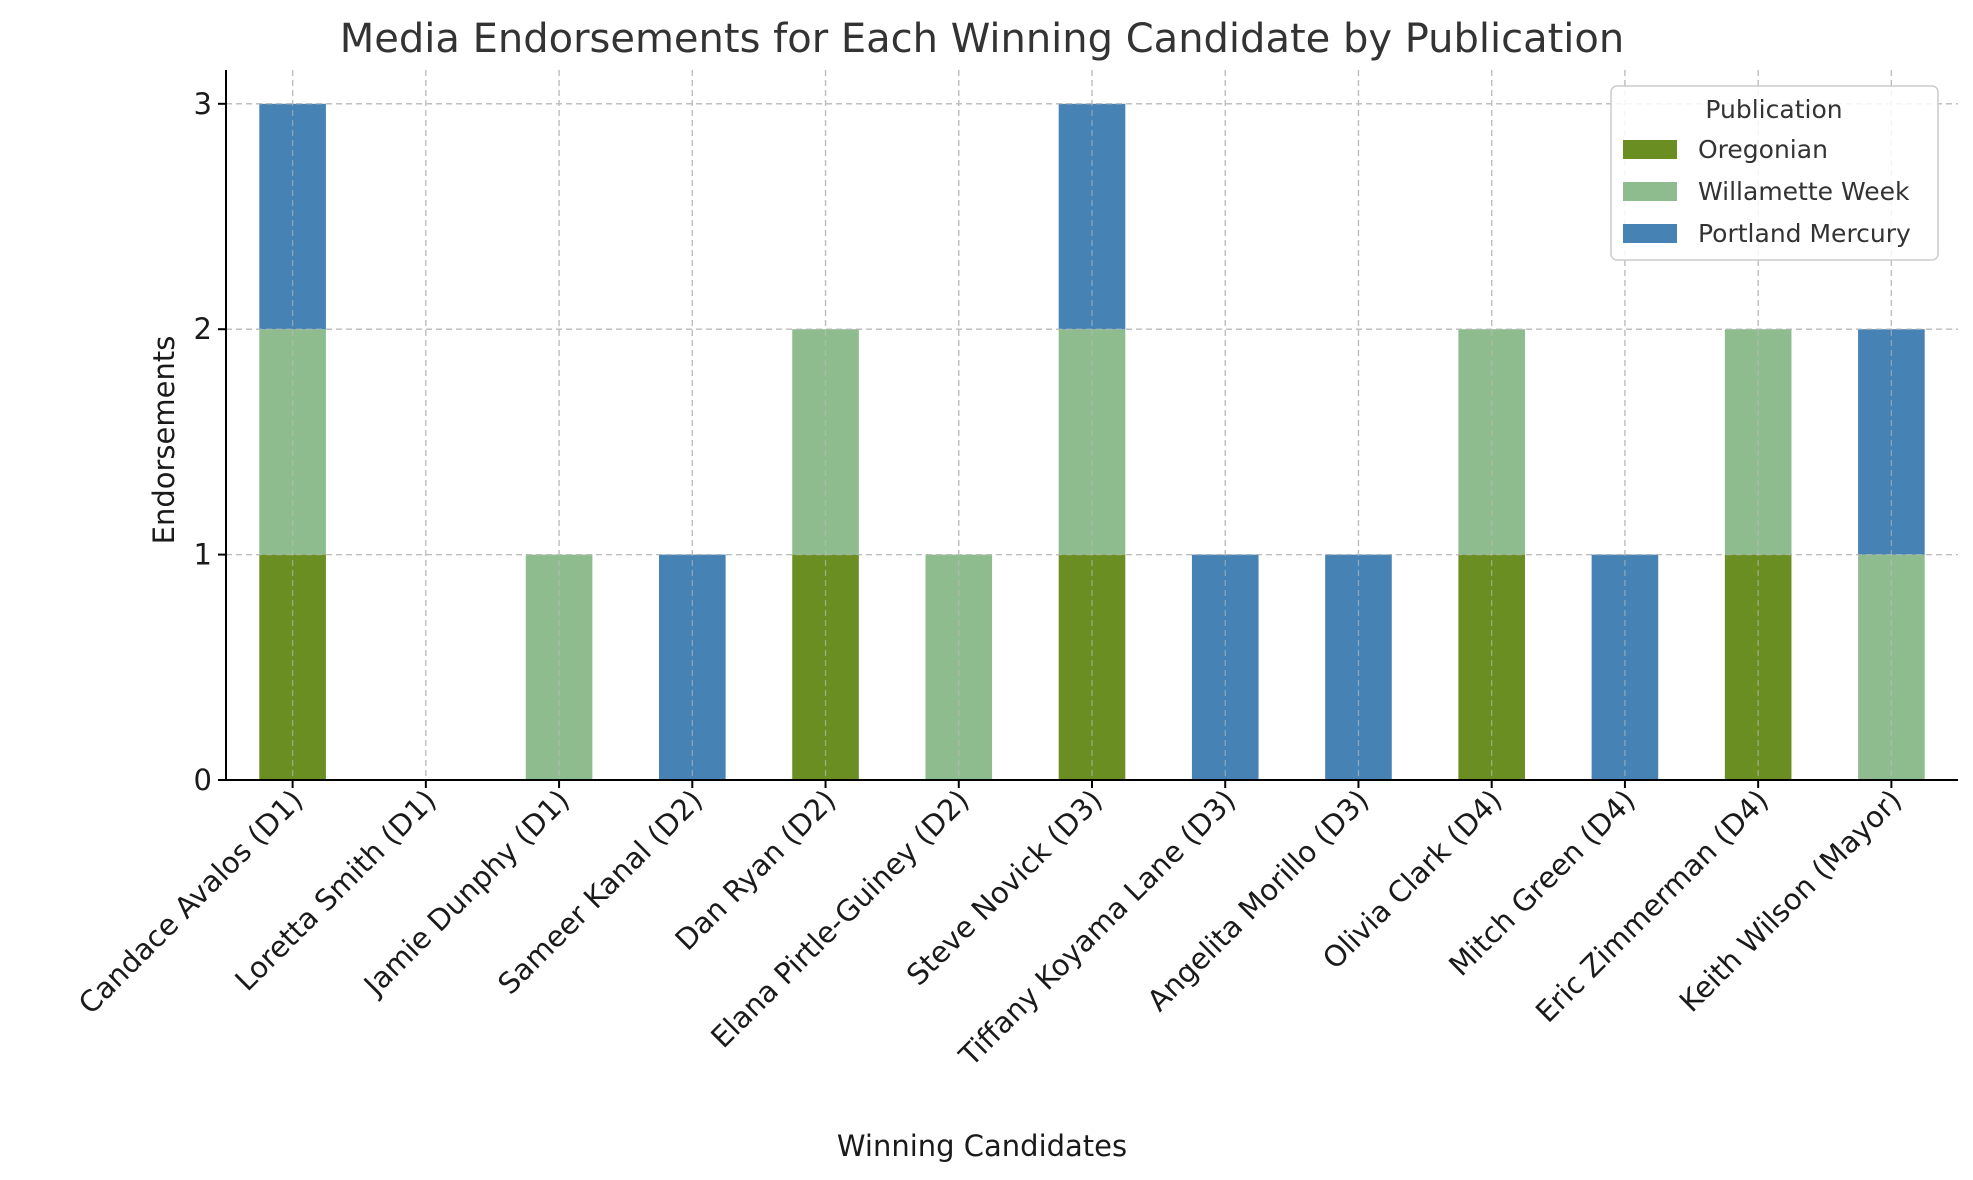 Image resolution: width=1973 pixels, height=1180 pixels. I want to click on legend-label: Oregonian, so click(1763, 149).